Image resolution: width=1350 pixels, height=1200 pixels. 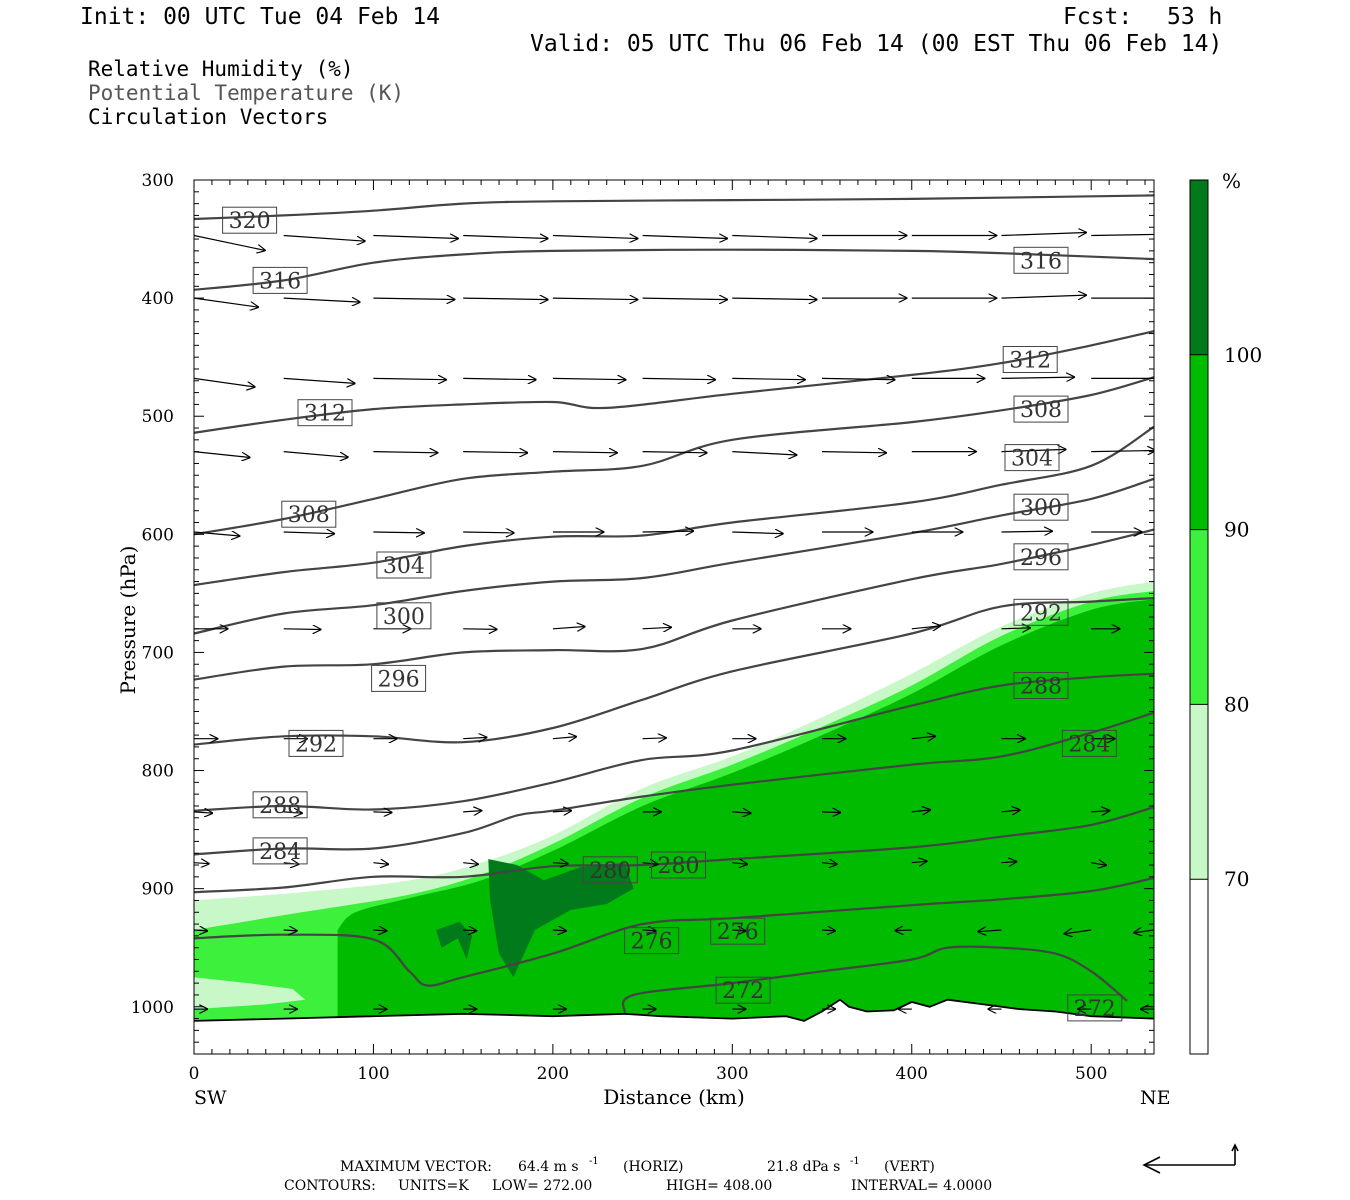 I want to click on theta-label-276: 276, so click(x=738, y=931).